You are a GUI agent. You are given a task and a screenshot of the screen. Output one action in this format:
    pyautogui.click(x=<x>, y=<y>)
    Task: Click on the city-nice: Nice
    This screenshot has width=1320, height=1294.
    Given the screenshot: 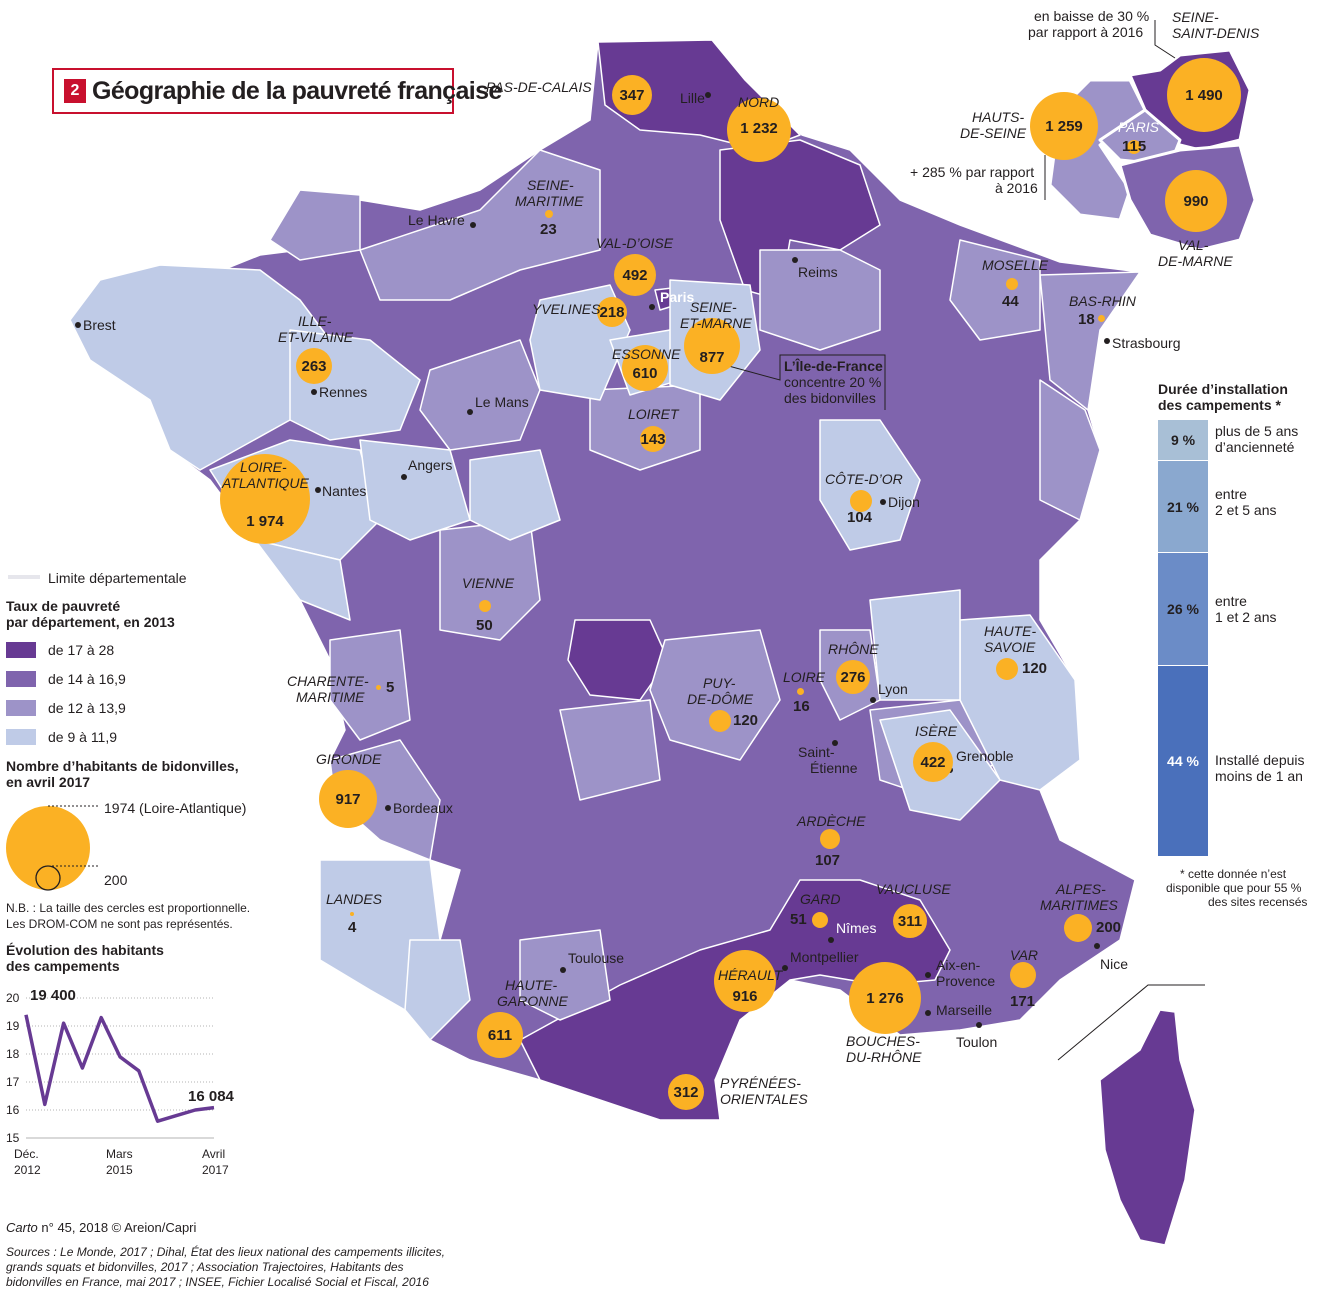 What is the action you would take?
    pyautogui.click(x=1114, y=964)
    